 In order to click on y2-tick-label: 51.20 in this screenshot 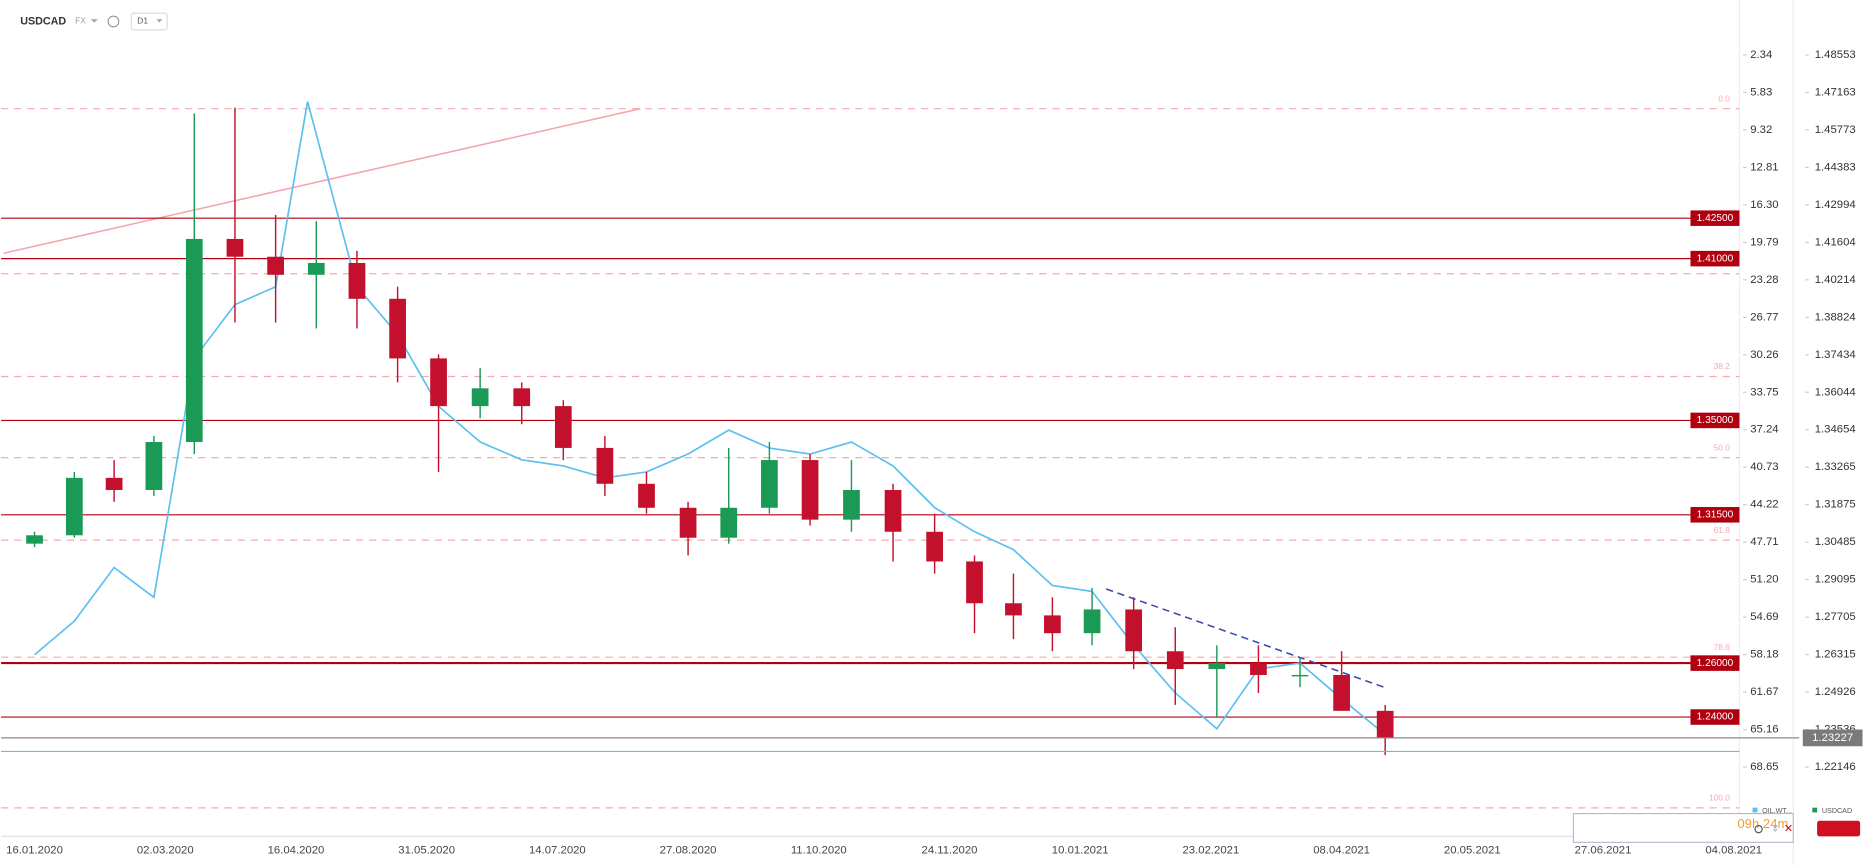, I will do `click(1764, 580)`.